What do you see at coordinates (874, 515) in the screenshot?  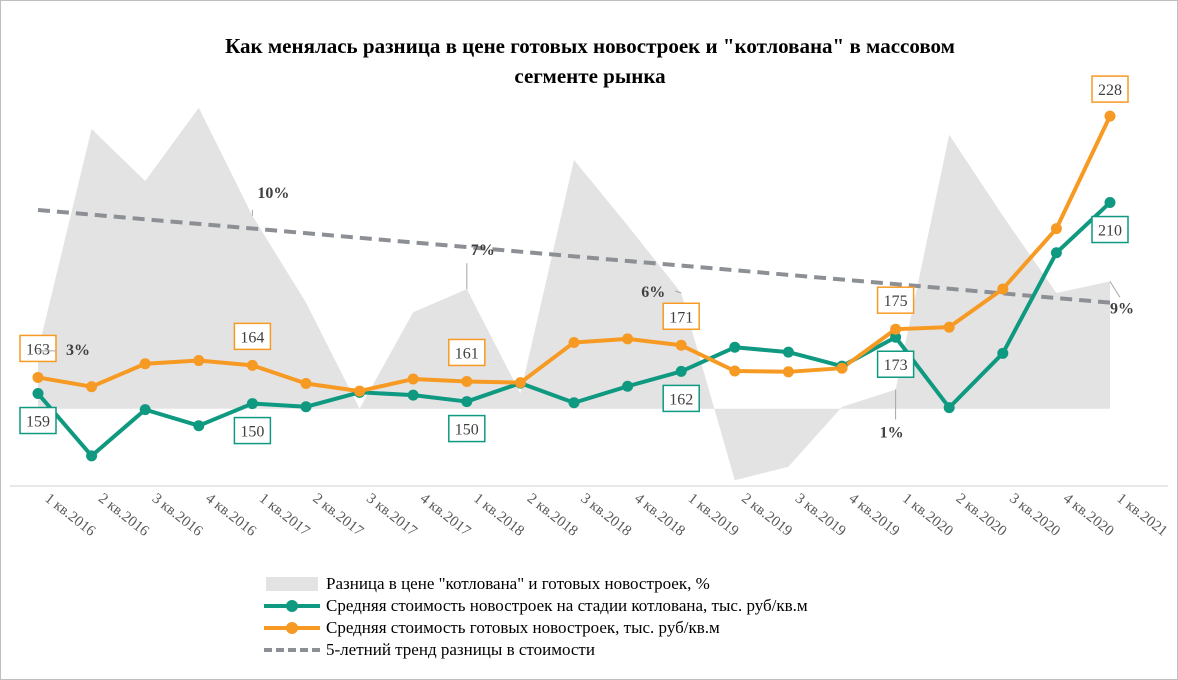 I see `x-tick-label: 4 кв.2019` at bounding box center [874, 515].